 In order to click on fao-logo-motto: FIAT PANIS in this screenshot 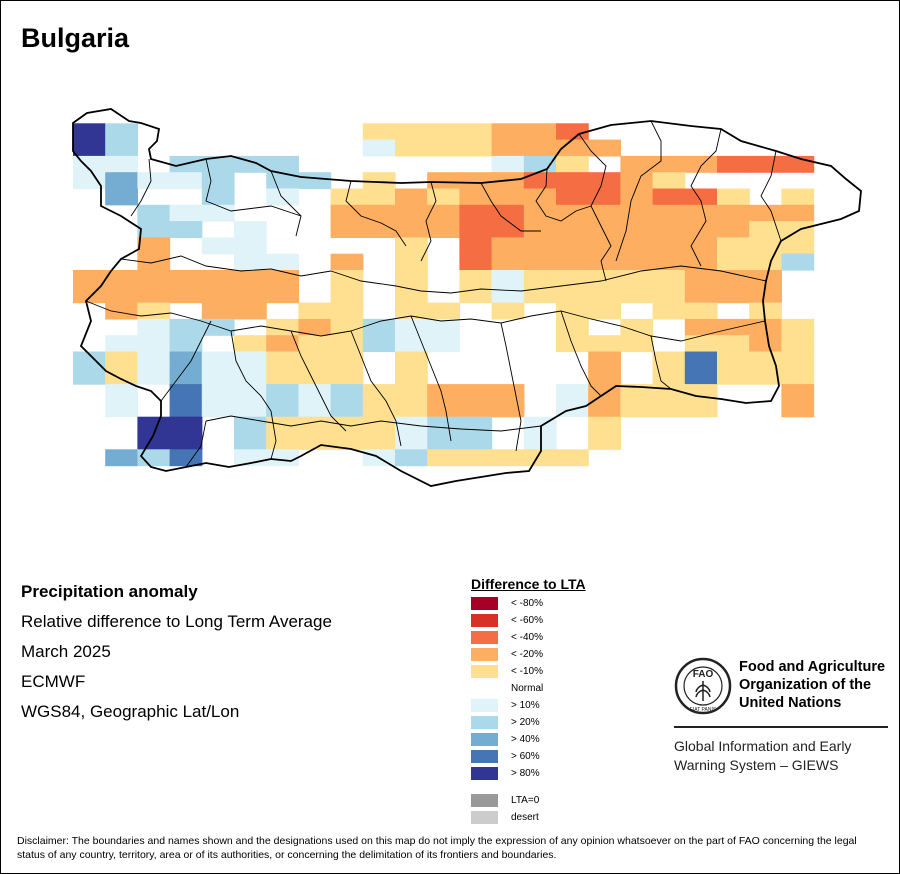, I will do `click(703, 710)`.